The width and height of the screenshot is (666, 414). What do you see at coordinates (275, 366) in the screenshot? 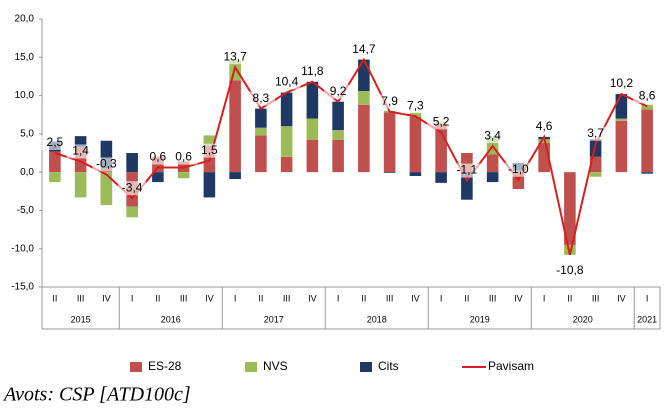
I see `legend-label: NVS` at bounding box center [275, 366].